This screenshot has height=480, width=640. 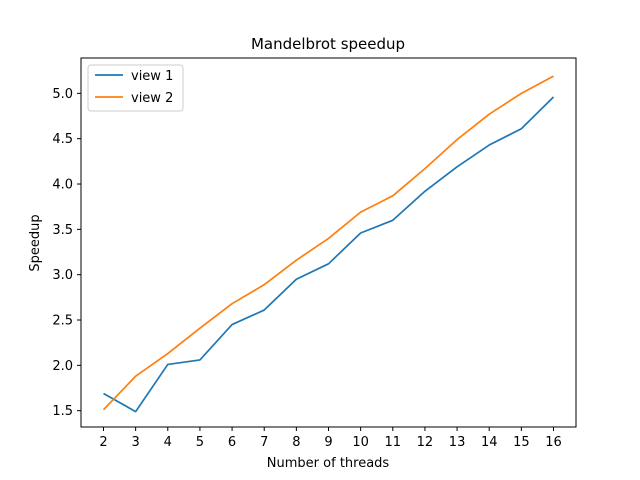 I want to click on x-tick-label: 7, so click(x=264, y=442).